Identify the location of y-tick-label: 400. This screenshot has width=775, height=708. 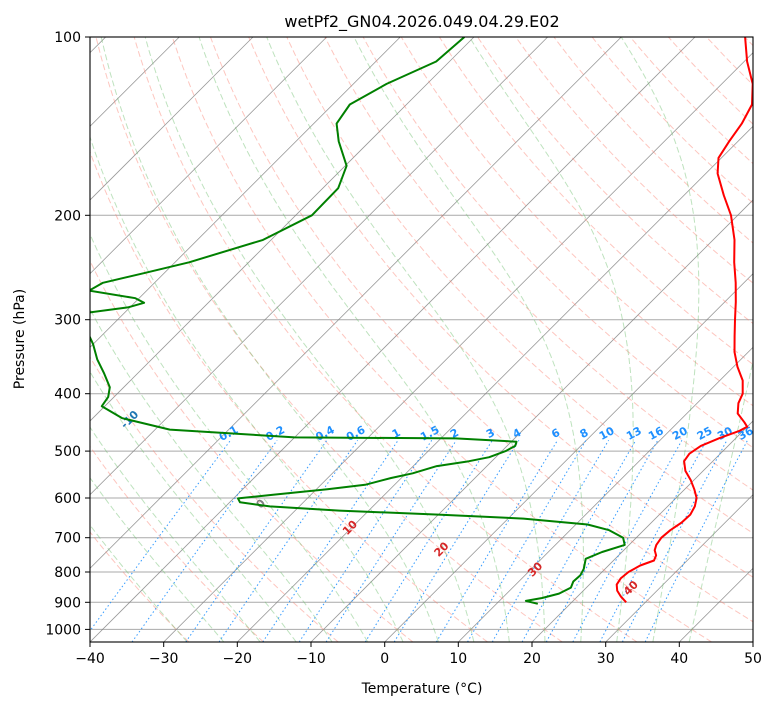
(67, 395).